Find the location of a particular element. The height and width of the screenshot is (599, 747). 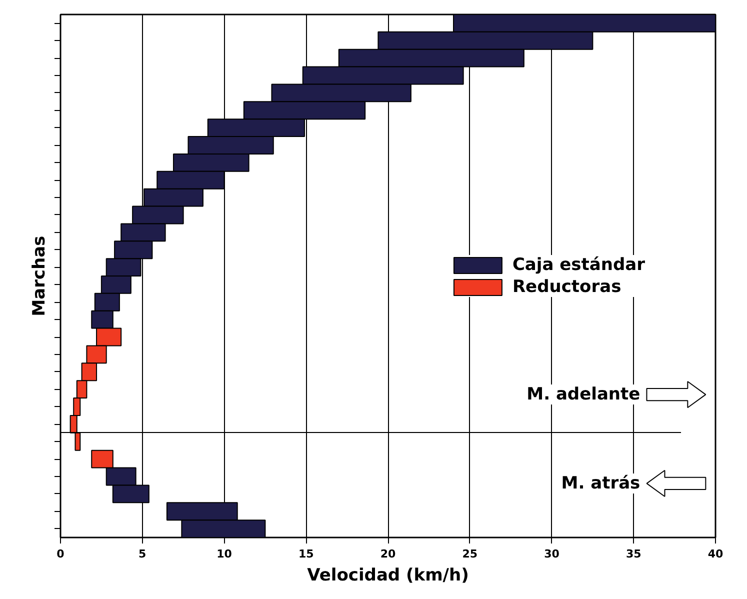

x-tick-label: 5 is located at coordinates (142, 554).